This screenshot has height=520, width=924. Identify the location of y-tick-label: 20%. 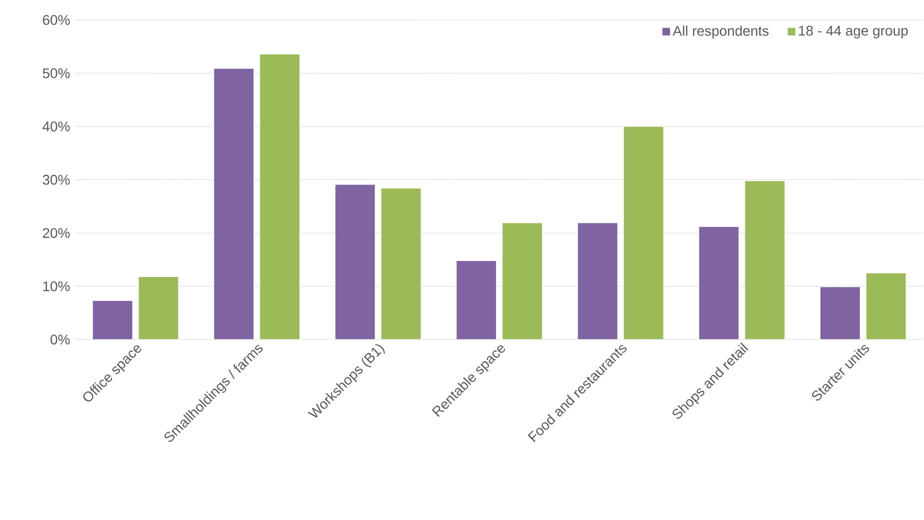
(56, 233).